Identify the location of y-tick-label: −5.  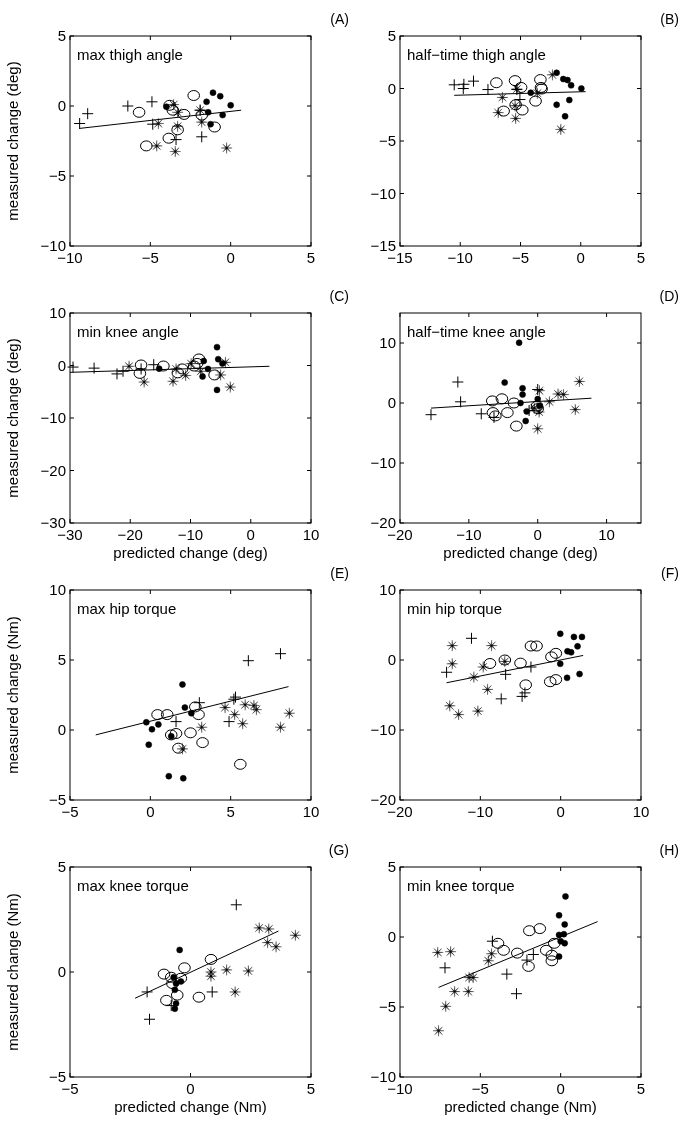
(57, 175).